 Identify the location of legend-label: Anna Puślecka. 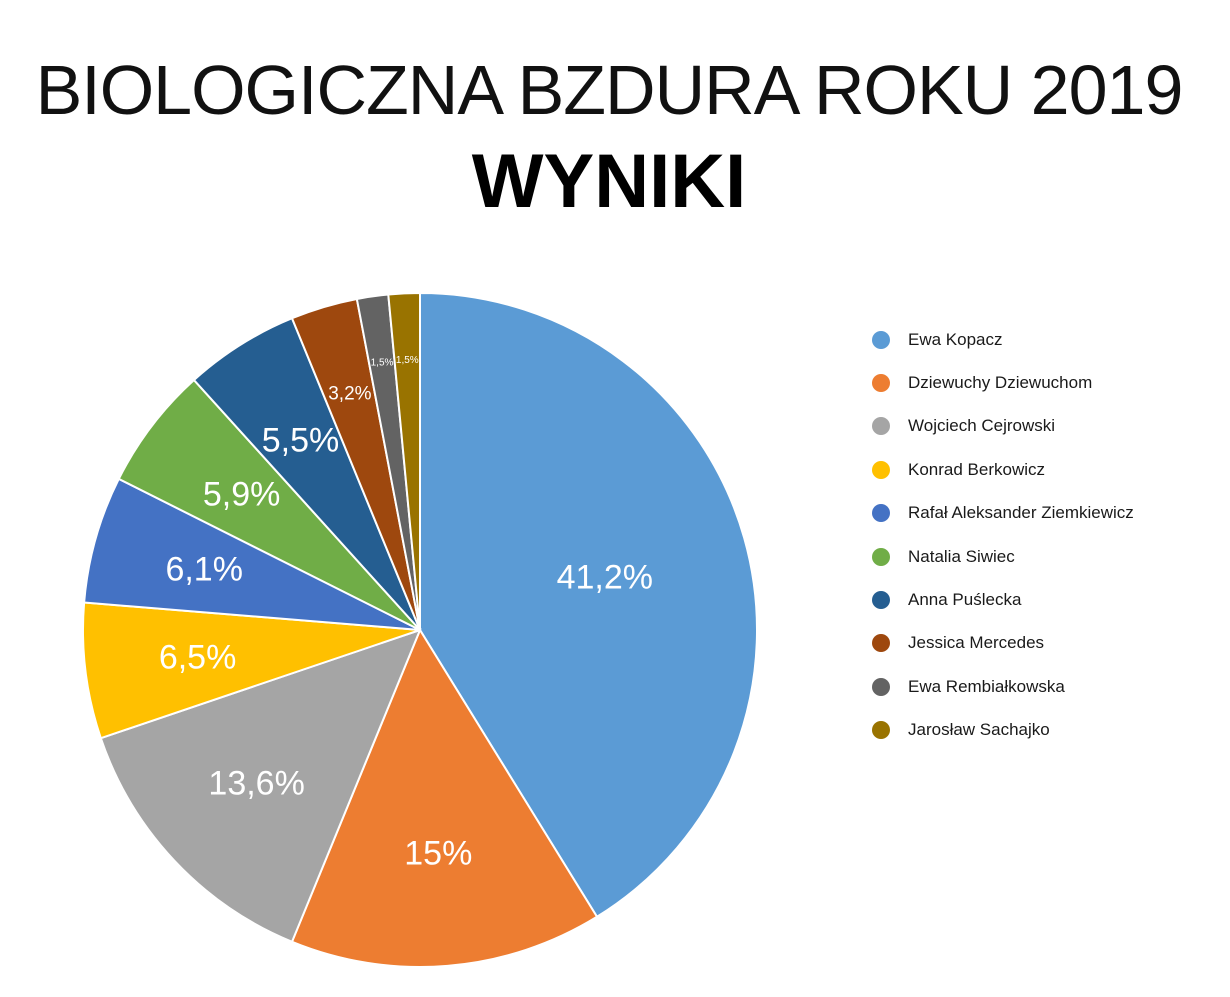
(965, 600).